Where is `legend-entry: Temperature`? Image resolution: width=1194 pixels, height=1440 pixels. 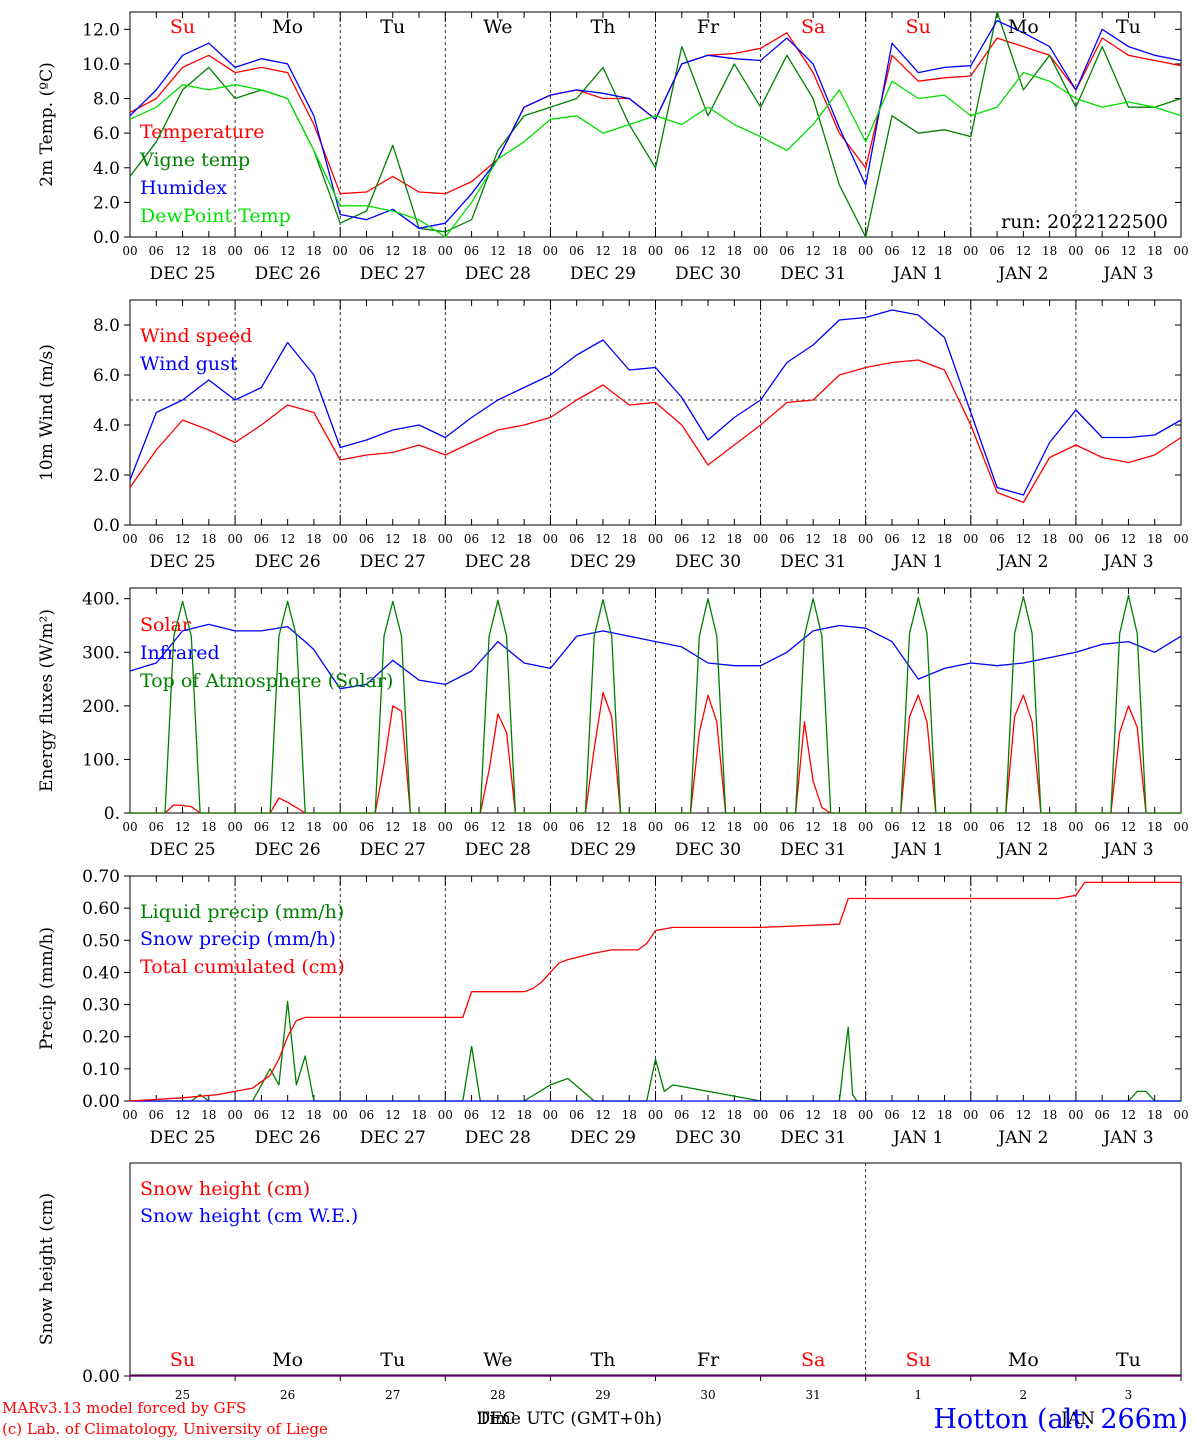
legend-entry: Temperature is located at coordinates (202, 132).